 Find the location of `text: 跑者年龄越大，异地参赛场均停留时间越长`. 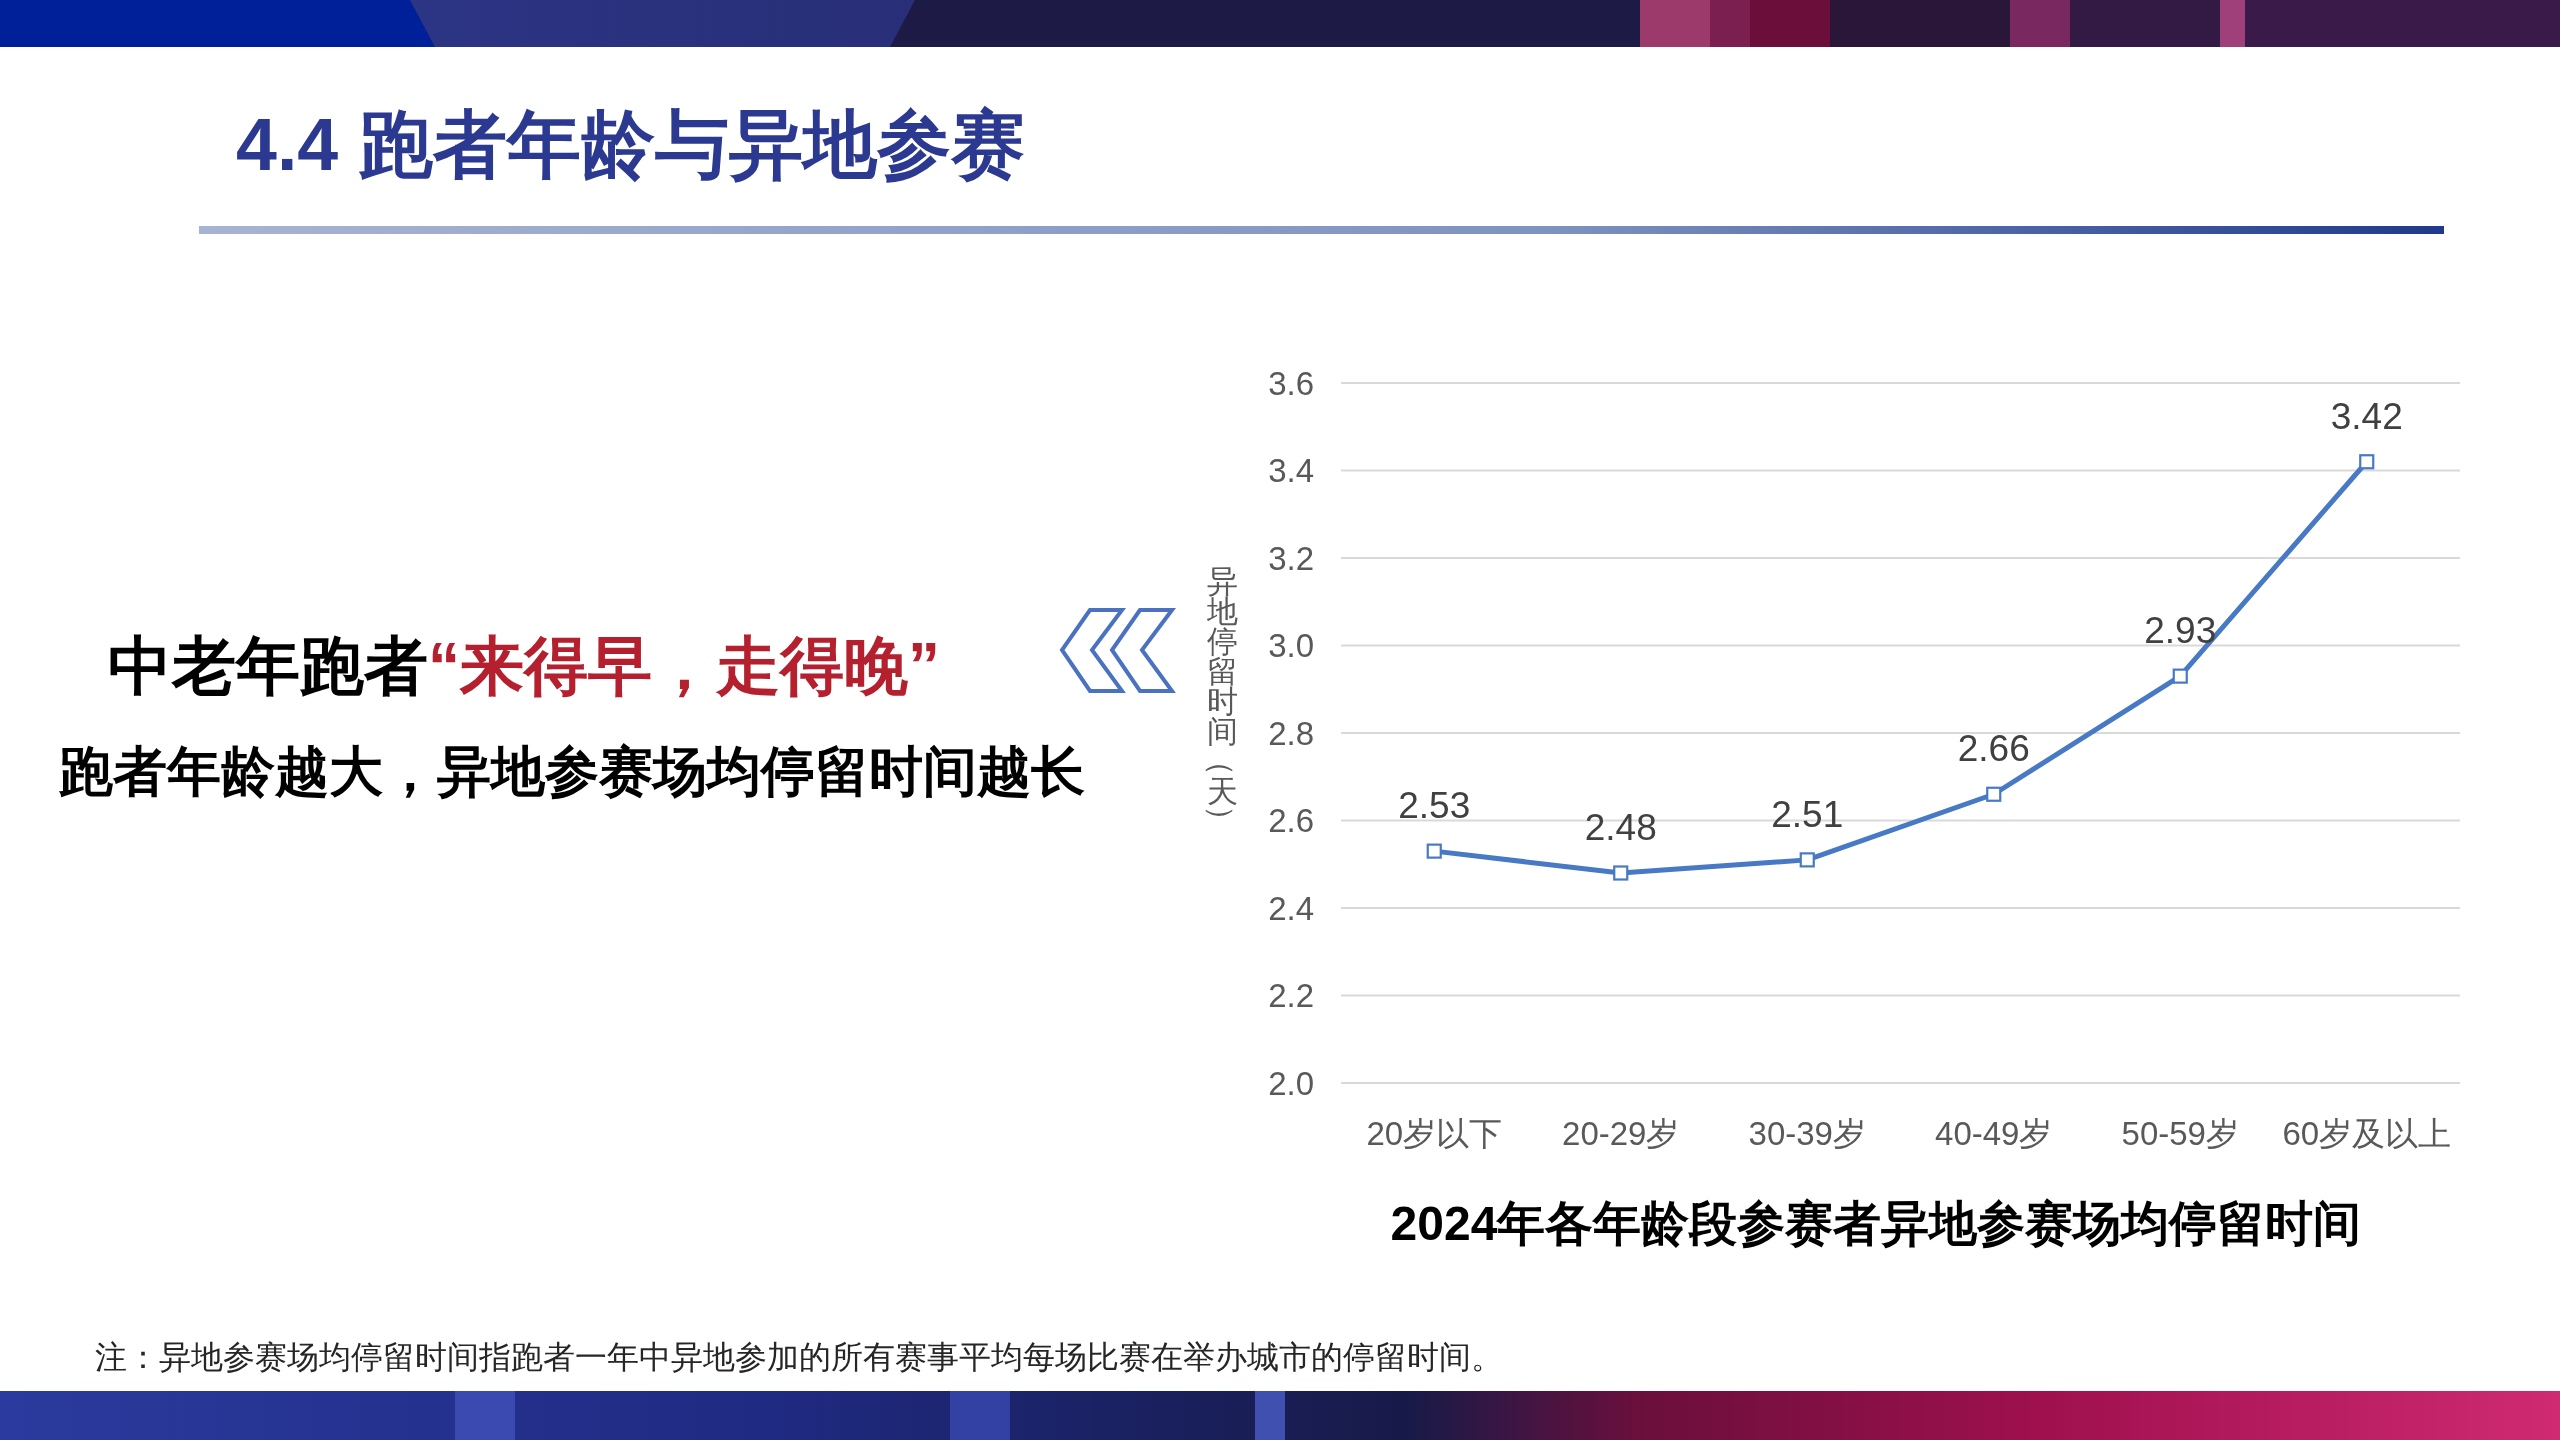

text: 跑者年龄越大，异地参赛场均停留时间越长 is located at coordinates (571, 771).